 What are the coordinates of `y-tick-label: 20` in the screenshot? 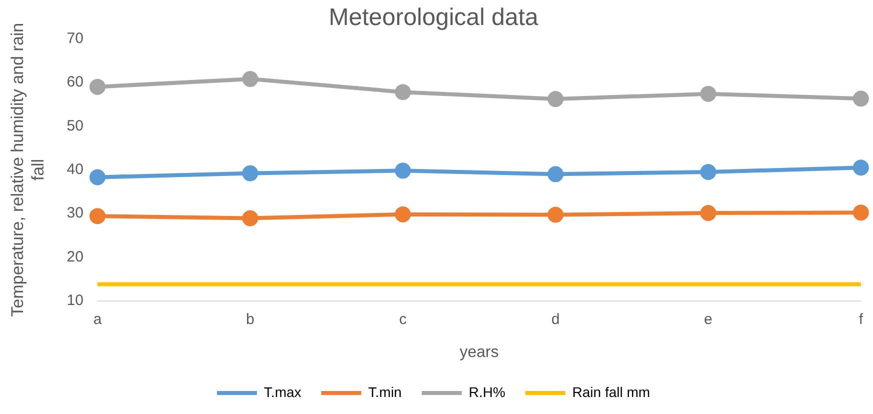 It's located at (75, 257).